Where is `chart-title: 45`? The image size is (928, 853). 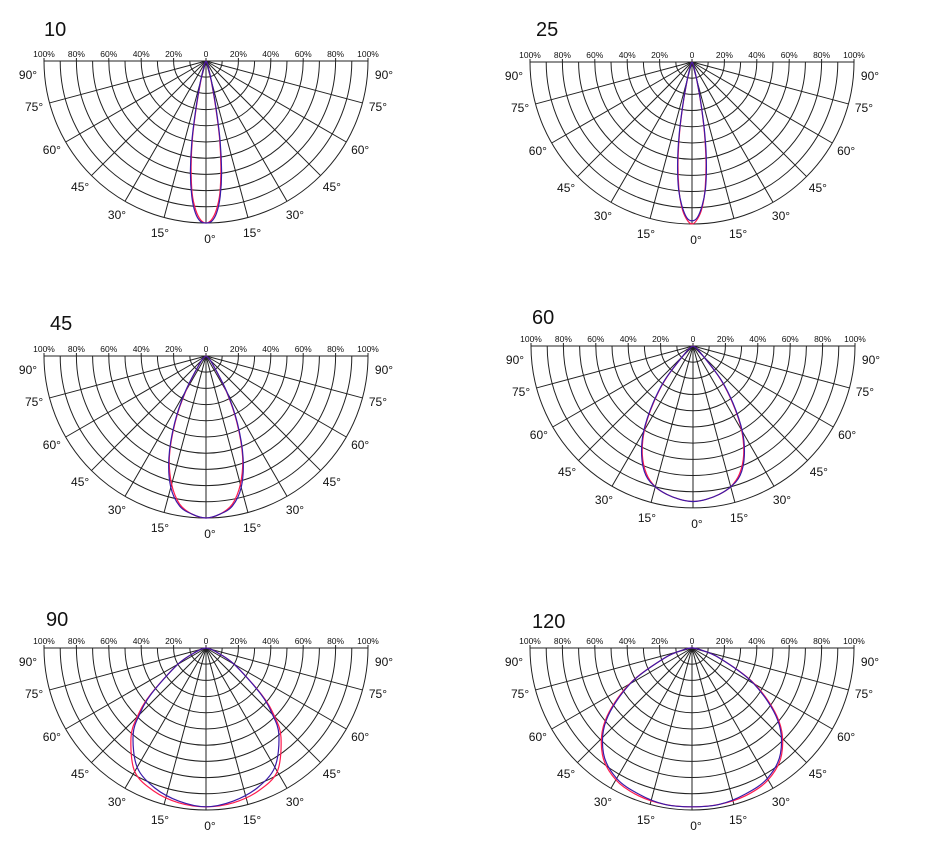 chart-title: 45 is located at coordinates (61, 324).